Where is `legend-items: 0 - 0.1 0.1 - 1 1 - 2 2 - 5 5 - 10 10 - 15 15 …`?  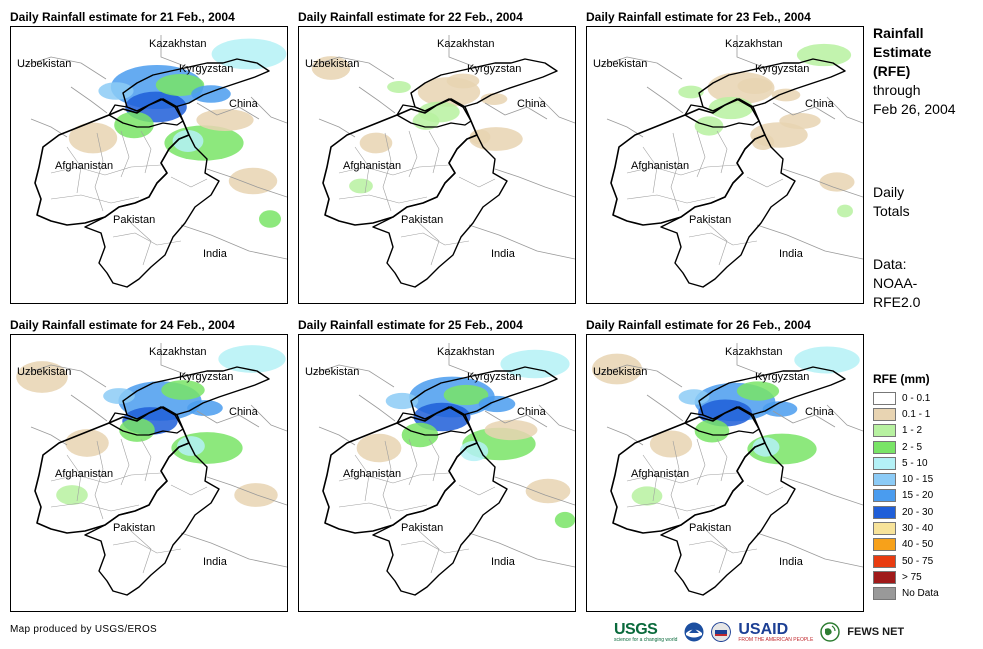
legend-items: 0 - 0.1 0.1 - 1 1 - 2 2 - 5 5 - 10 10 - 15 15 … is located at coordinates (923, 496).